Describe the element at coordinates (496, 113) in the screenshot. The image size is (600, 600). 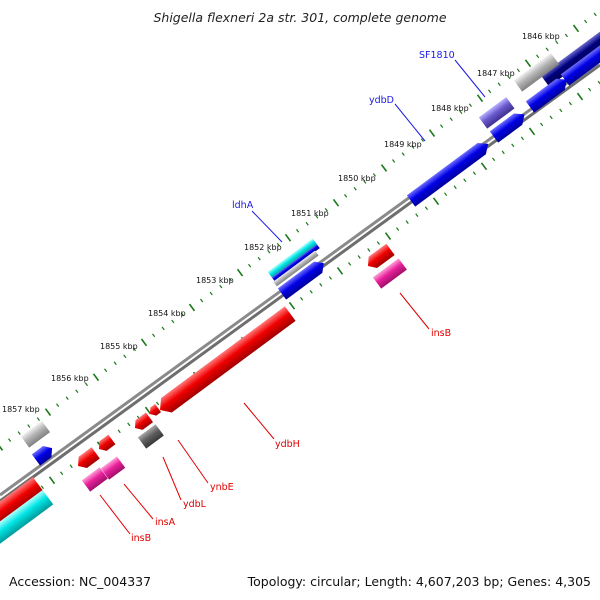
I see `gene-slate-sf1810` at that location.